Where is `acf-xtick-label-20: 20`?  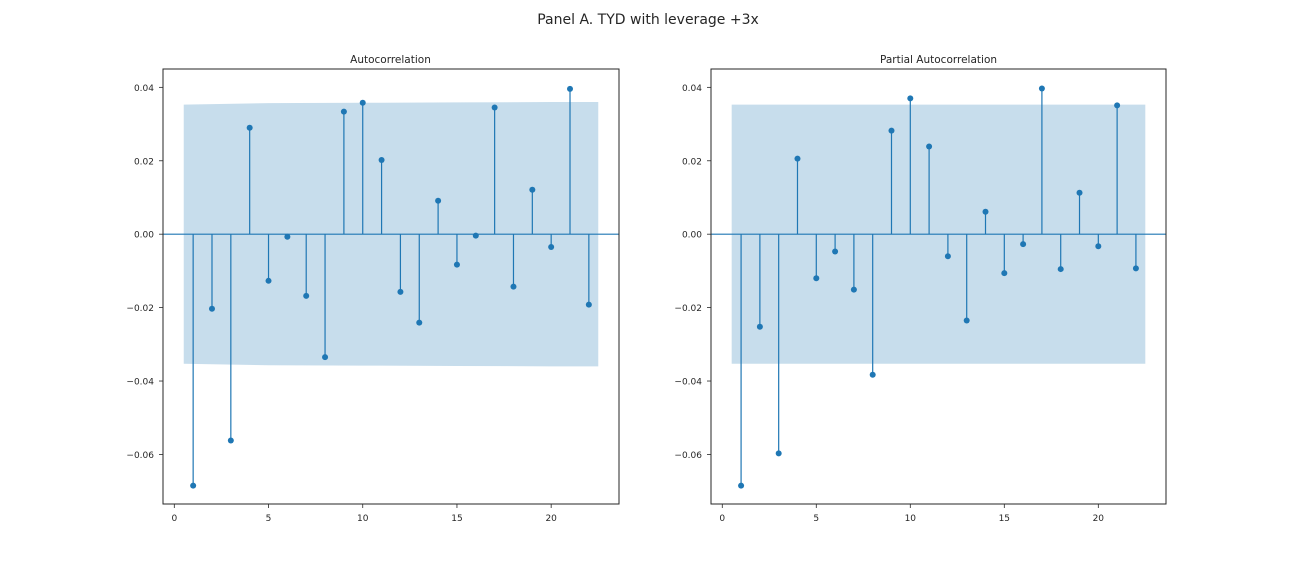
acf-xtick-label-20: 20 is located at coordinates (551, 519).